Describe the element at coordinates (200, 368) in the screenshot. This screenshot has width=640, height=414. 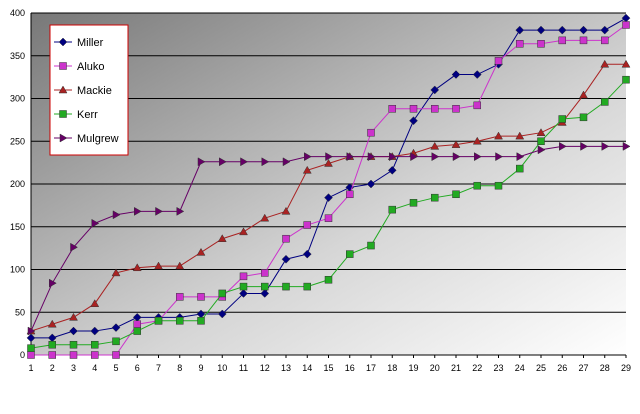
I see `x-tick-label: 9` at that location.